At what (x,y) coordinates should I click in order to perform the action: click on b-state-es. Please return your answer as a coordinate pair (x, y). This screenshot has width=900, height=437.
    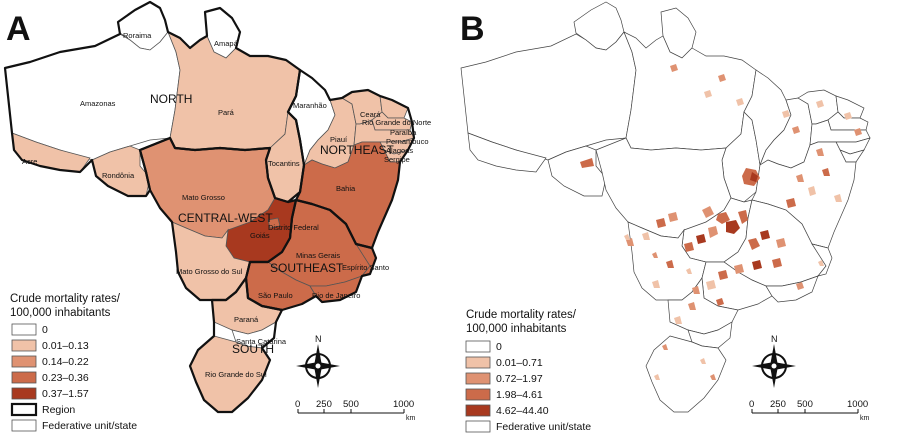
    Looking at the image, I should click on (822, 260).